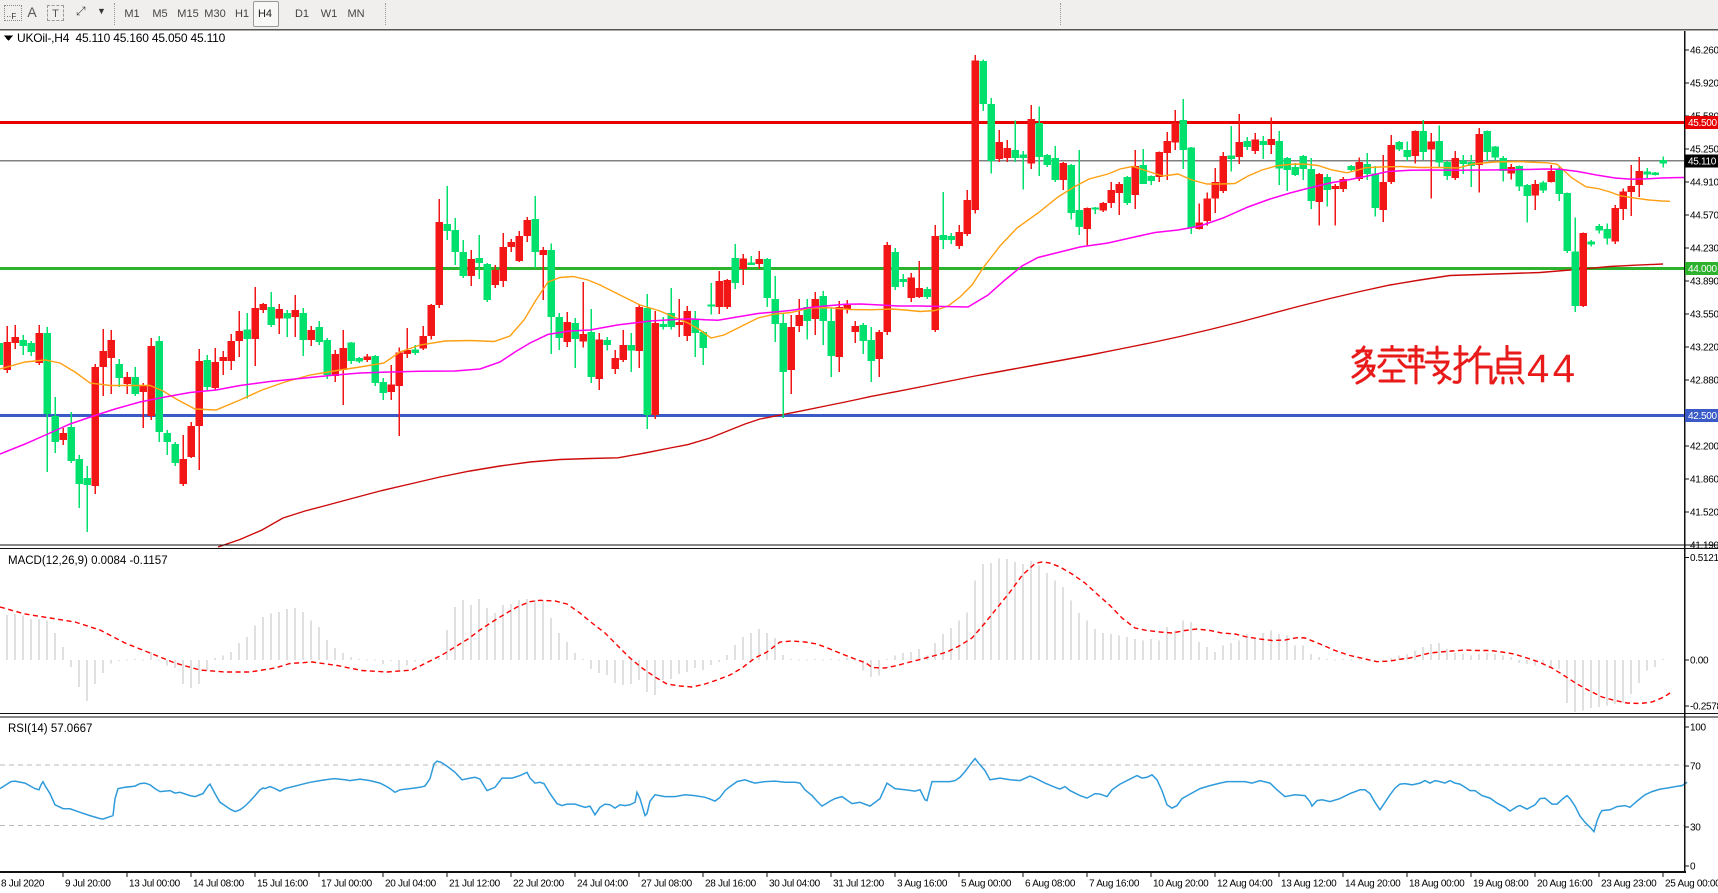 The width and height of the screenshot is (1718, 893). I want to click on svg-text: 13 Jul 00:00, so click(155, 884).